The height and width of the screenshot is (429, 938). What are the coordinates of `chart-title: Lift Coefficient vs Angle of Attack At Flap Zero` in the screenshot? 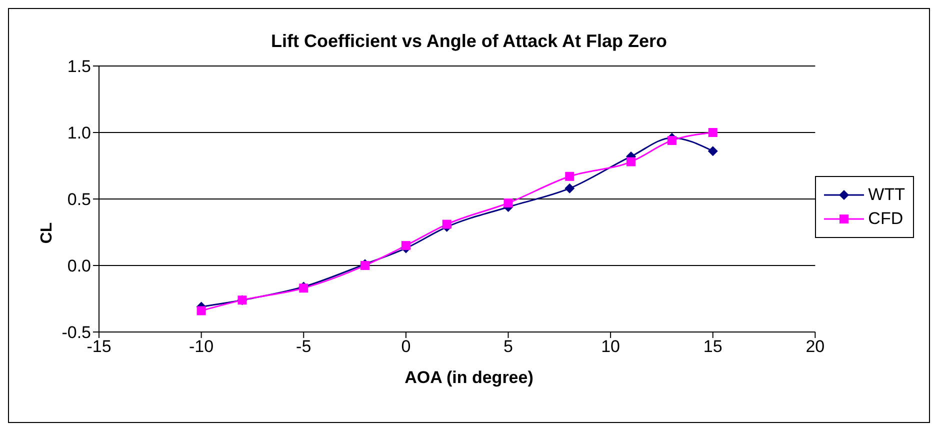 It's located at (469, 41).